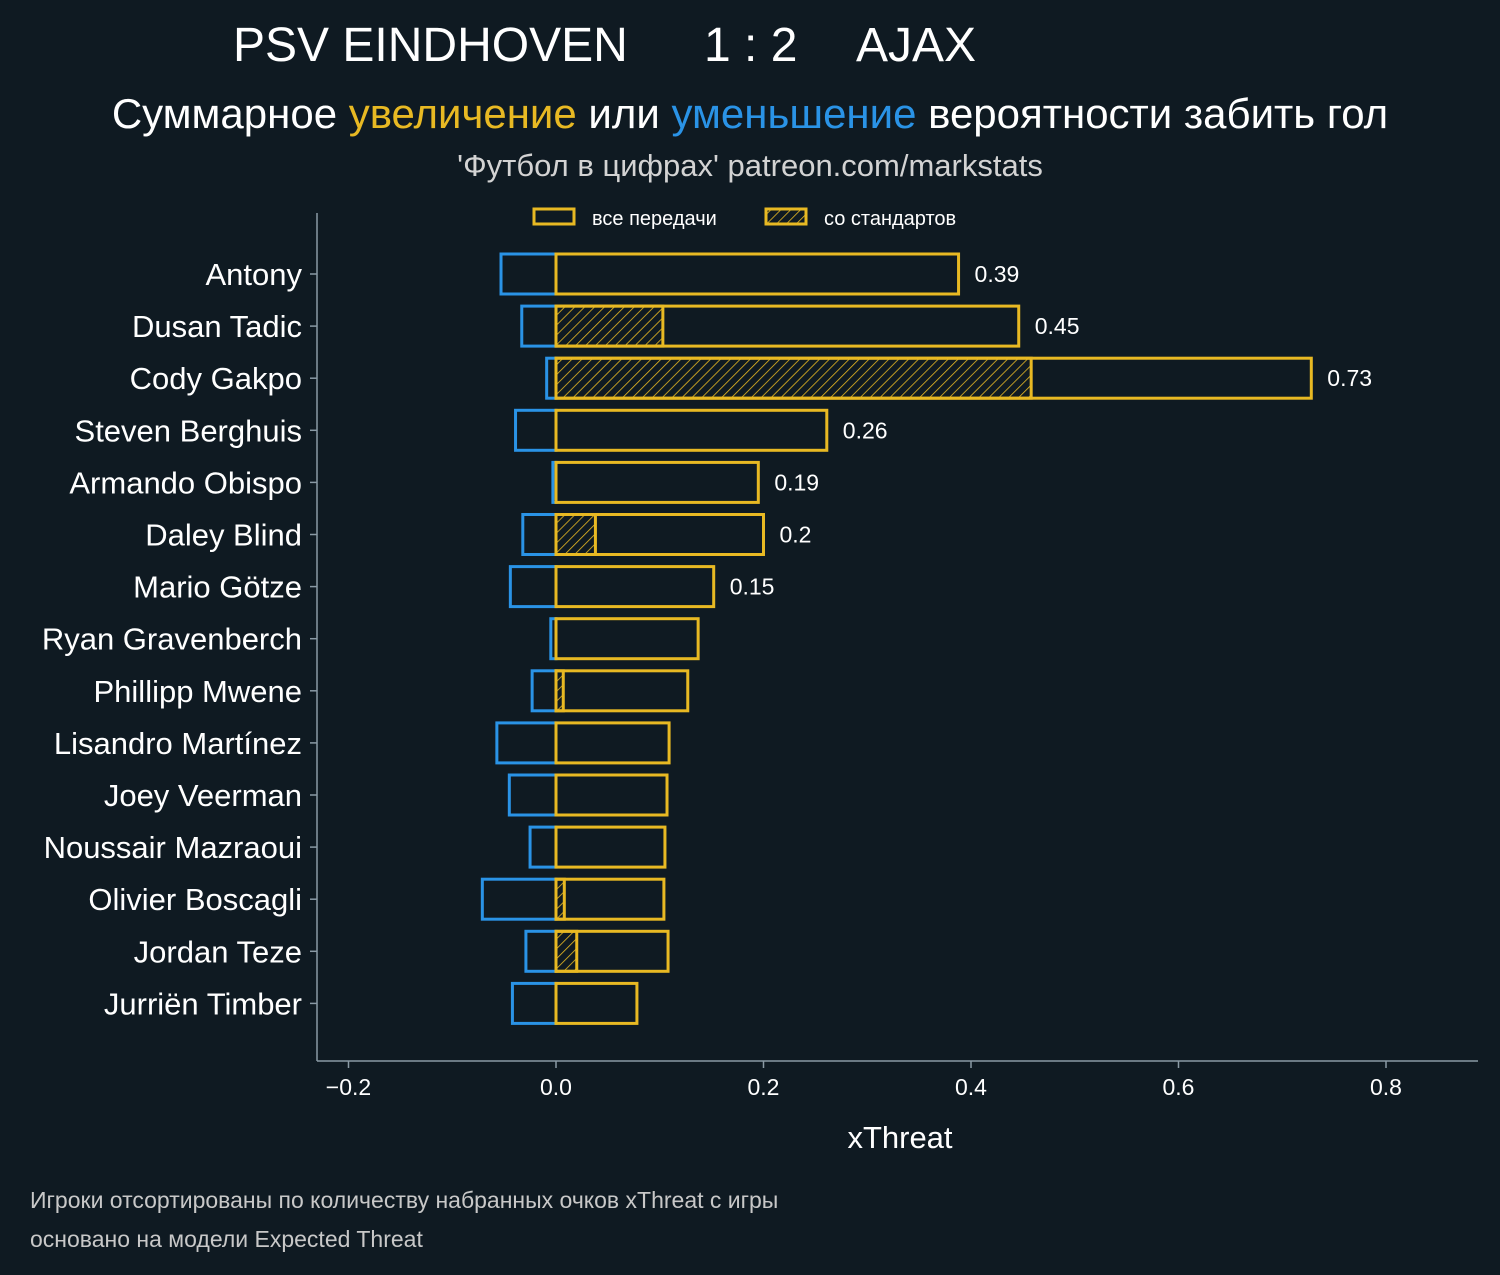  What do you see at coordinates (1349, 378) in the screenshot?
I see `bar-value-label: 0.73` at bounding box center [1349, 378].